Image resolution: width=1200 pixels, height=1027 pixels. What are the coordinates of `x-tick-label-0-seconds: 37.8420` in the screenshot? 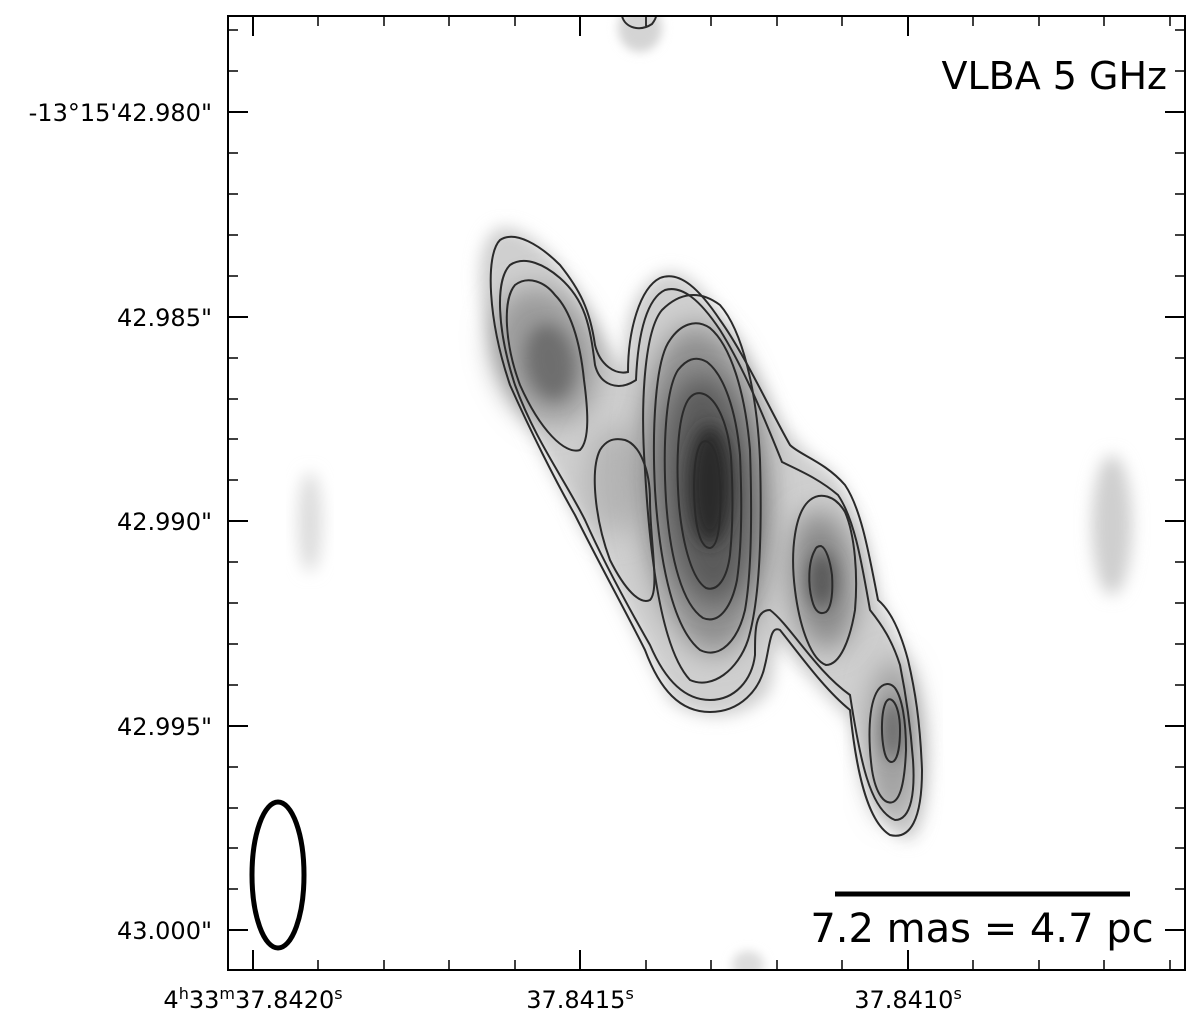 It's located at (284, 1000).